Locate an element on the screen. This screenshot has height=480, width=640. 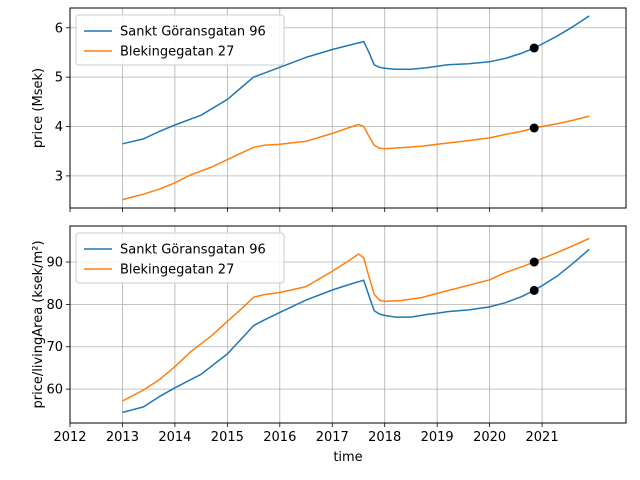
x-tick-label: 2017 is located at coordinates (332, 437).